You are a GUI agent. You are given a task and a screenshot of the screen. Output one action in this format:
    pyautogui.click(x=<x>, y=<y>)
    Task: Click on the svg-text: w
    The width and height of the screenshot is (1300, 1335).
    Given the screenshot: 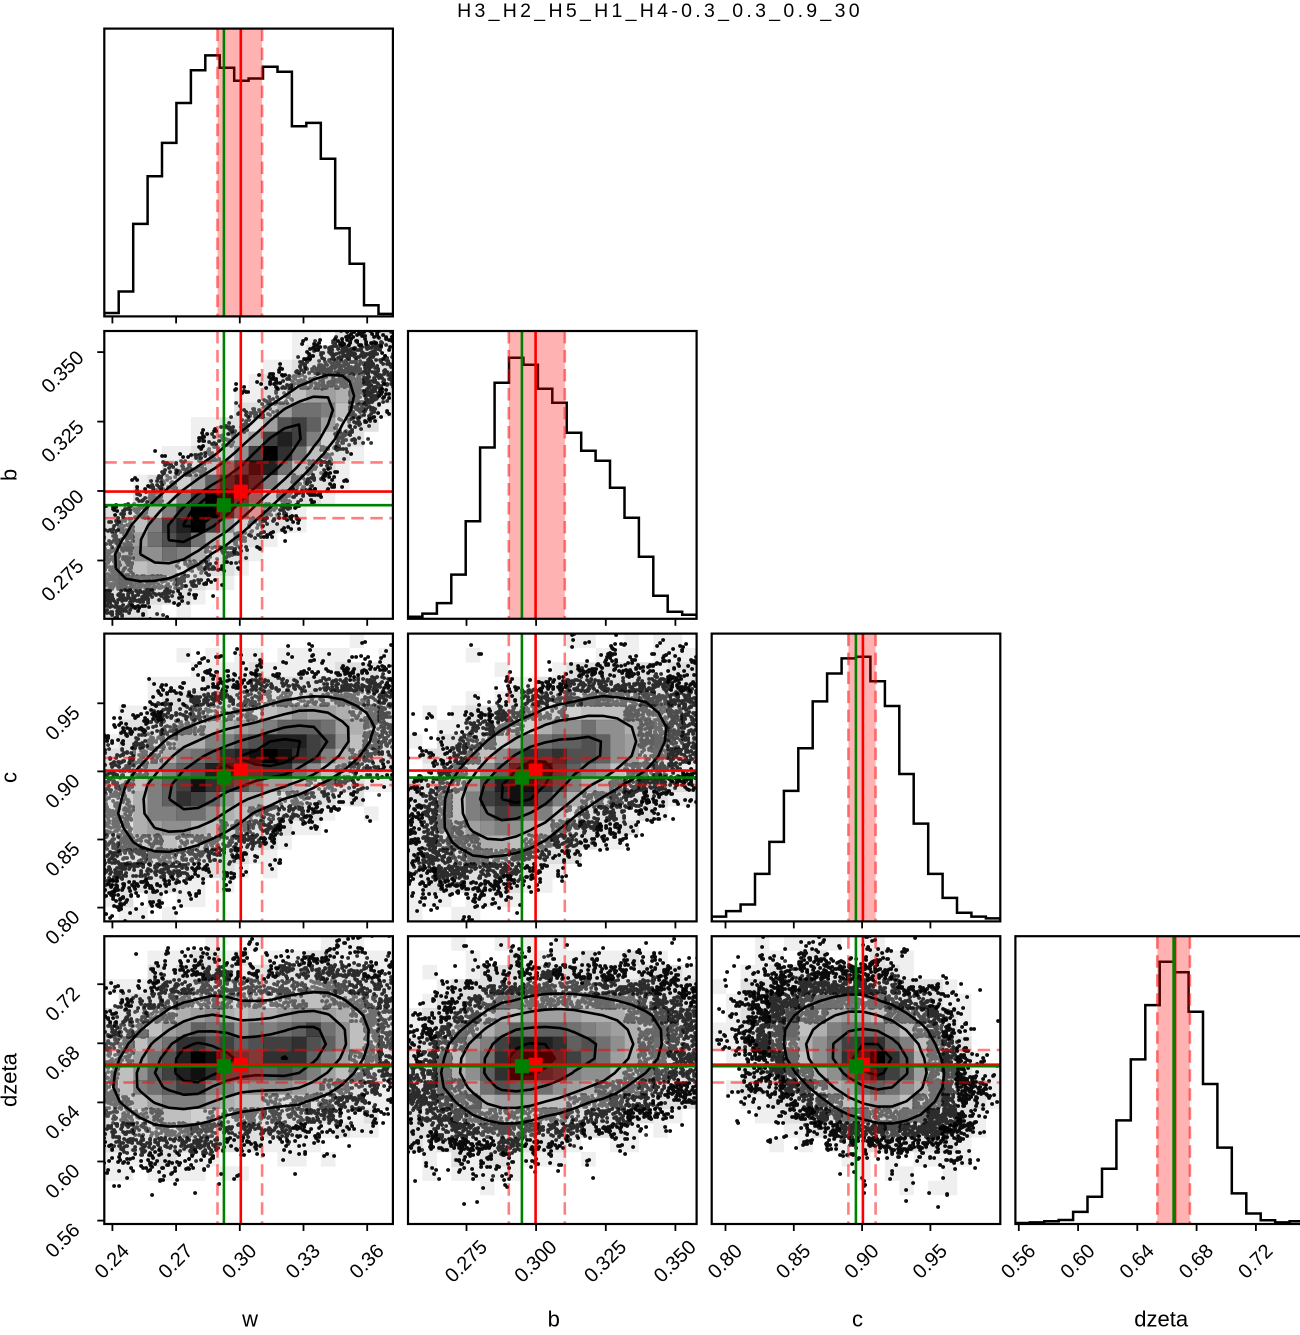 What is the action you would take?
    pyautogui.click(x=249, y=1319)
    